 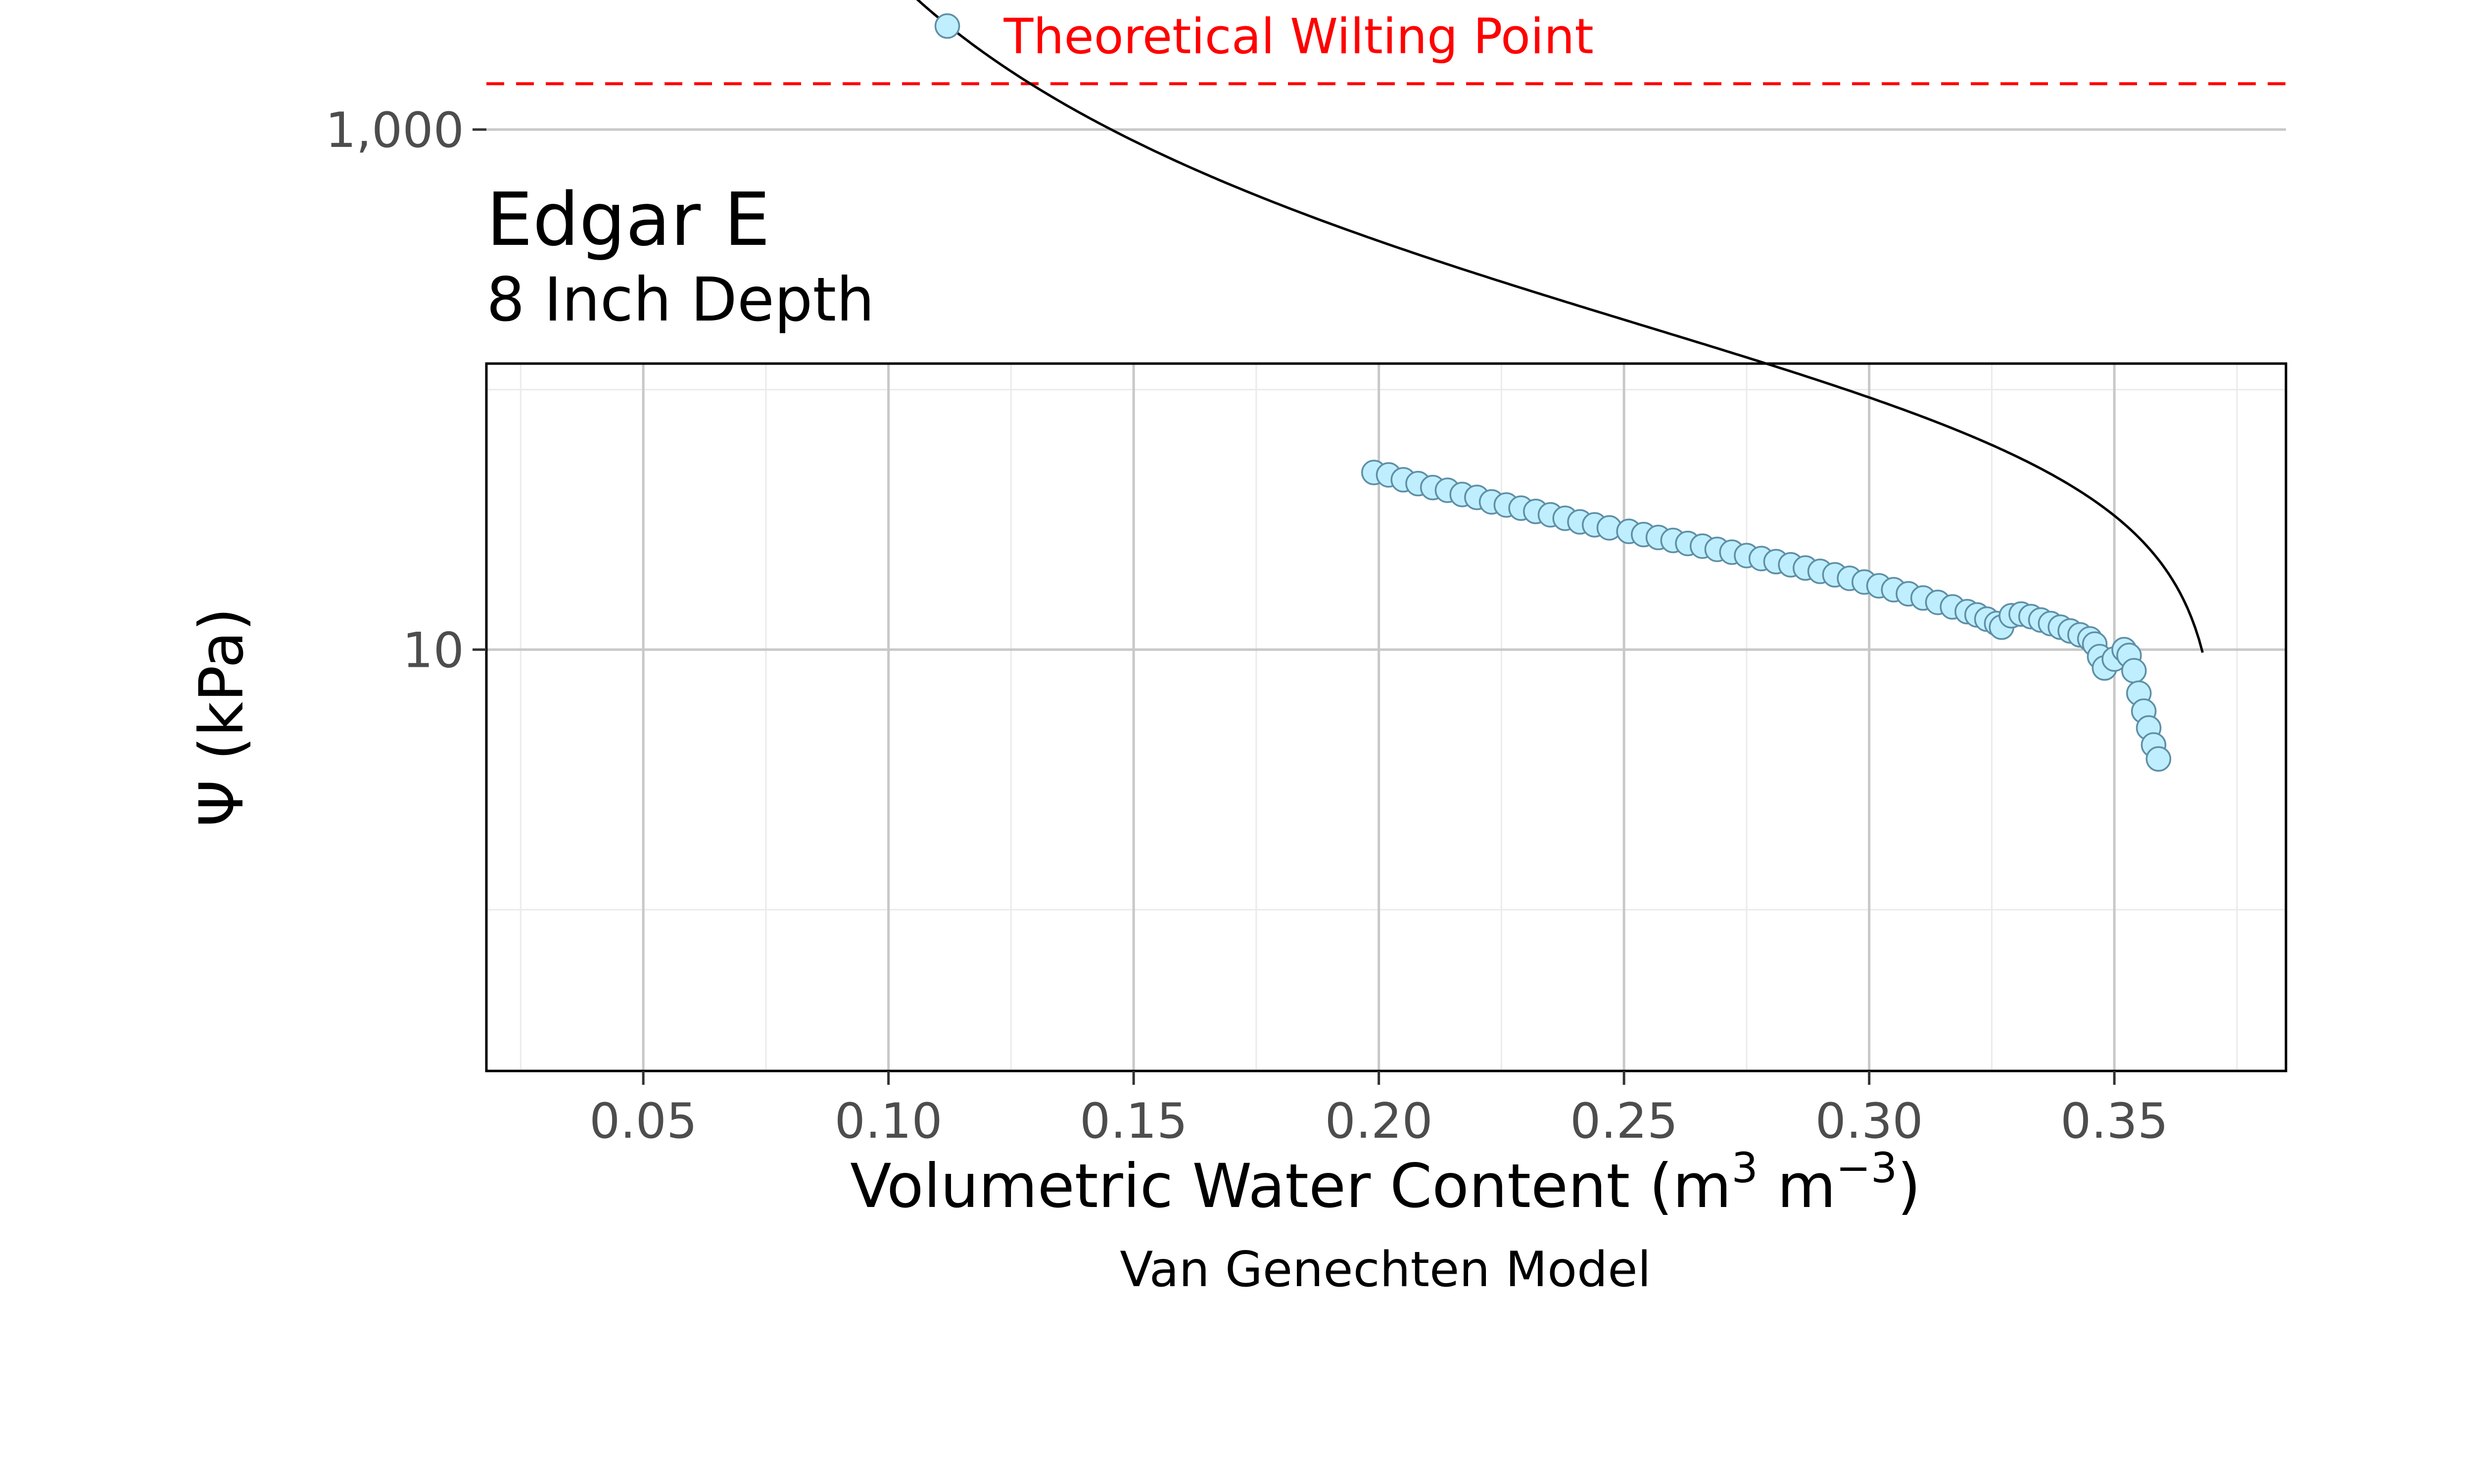 What do you see at coordinates (1624, 1121) in the screenshot?
I see `x-tick-label: 0.25` at bounding box center [1624, 1121].